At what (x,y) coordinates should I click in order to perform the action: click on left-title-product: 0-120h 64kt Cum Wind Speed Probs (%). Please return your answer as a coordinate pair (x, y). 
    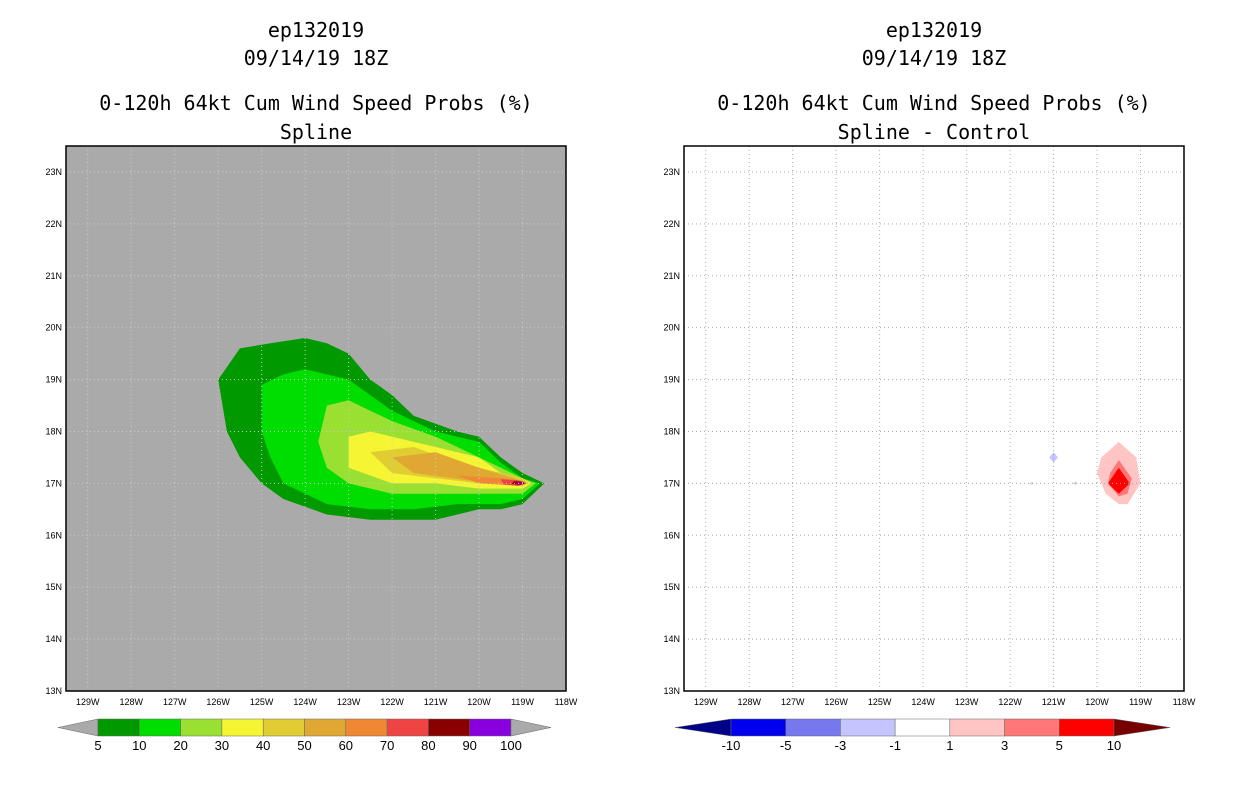
    Looking at the image, I should click on (316, 103).